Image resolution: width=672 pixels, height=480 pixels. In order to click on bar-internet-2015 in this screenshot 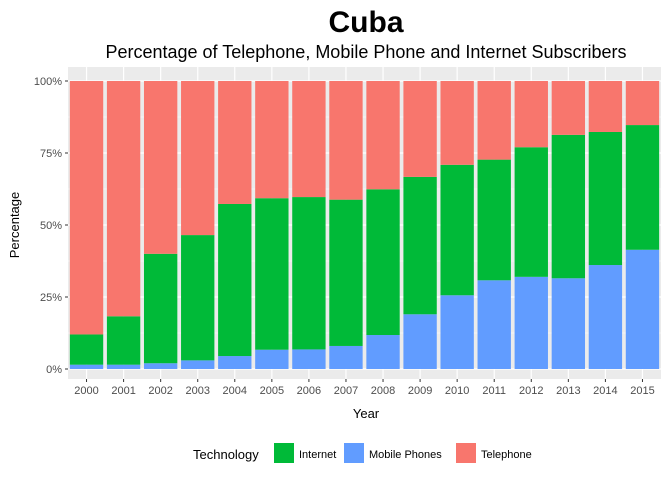, I will do `click(642, 187)`.